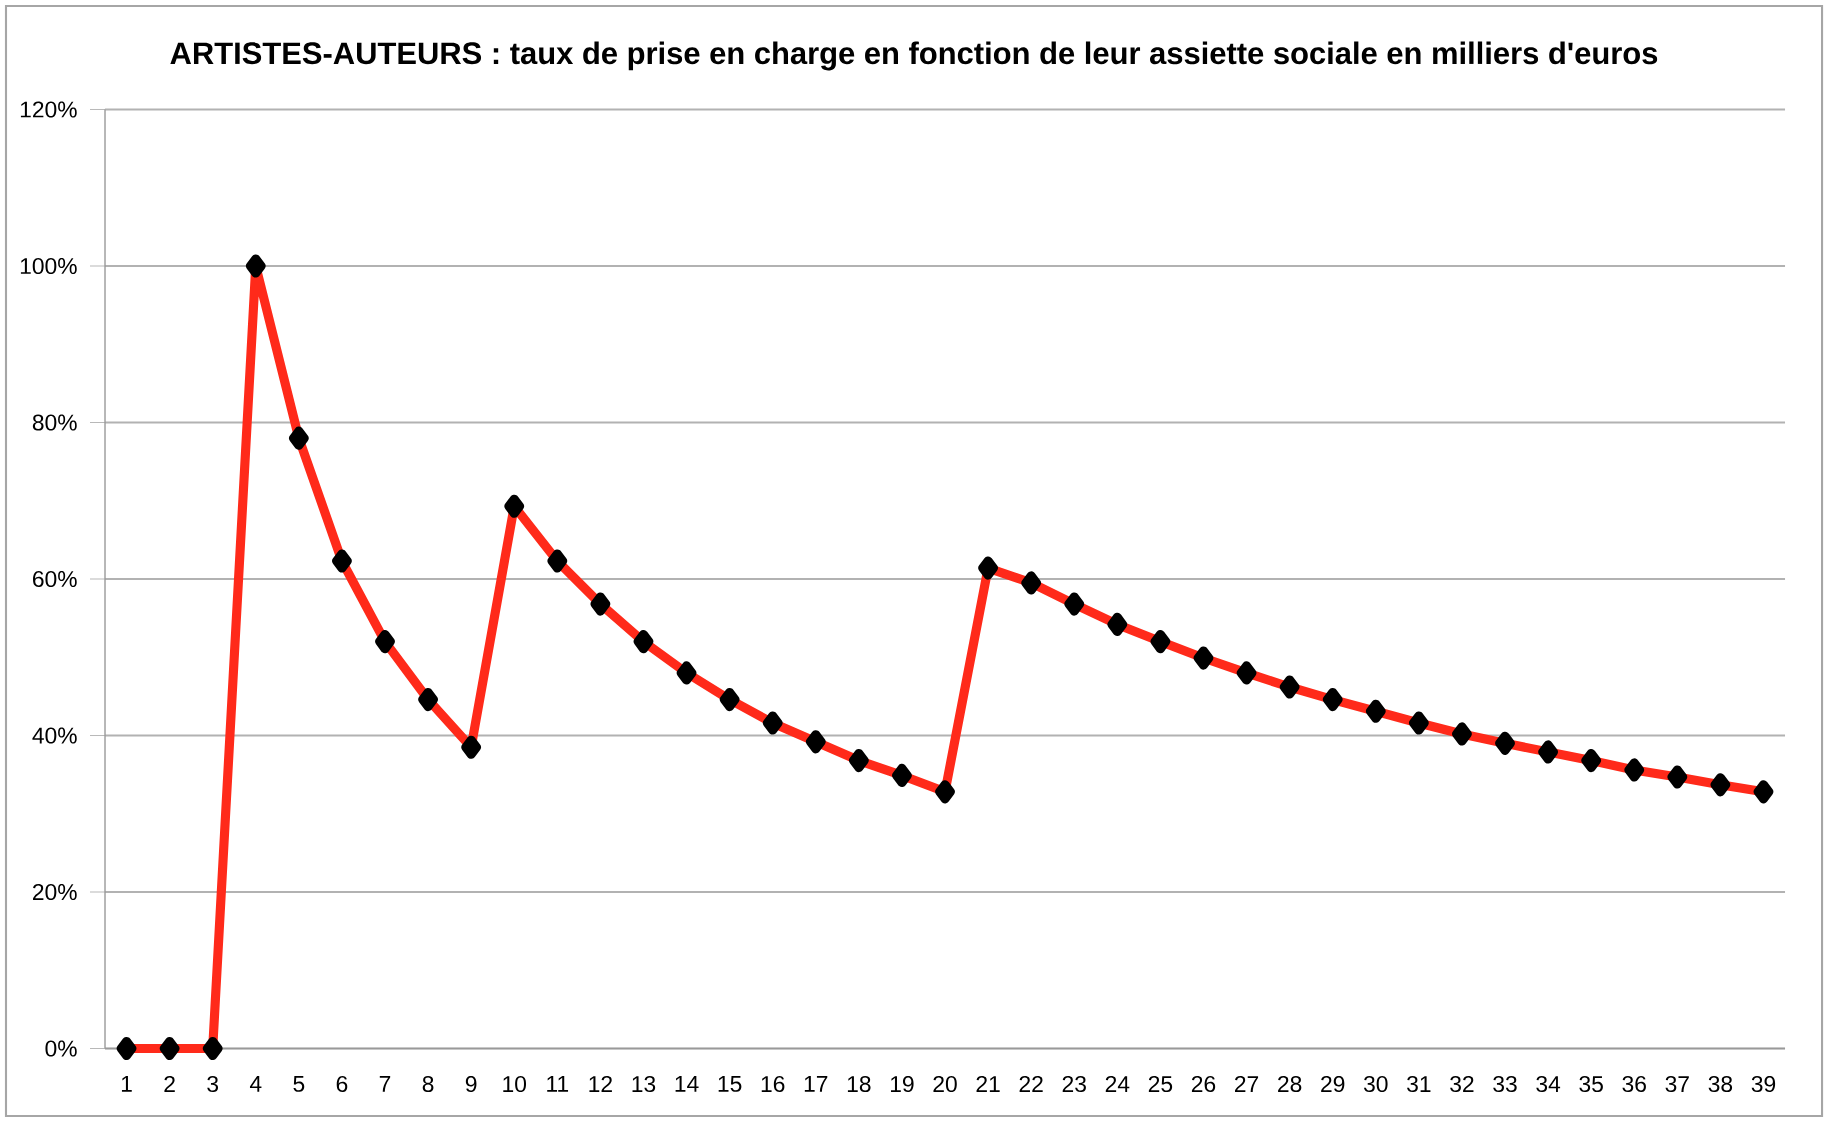  What do you see at coordinates (1677, 1084) in the screenshot?
I see `x-tick-label: 37` at bounding box center [1677, 1084].